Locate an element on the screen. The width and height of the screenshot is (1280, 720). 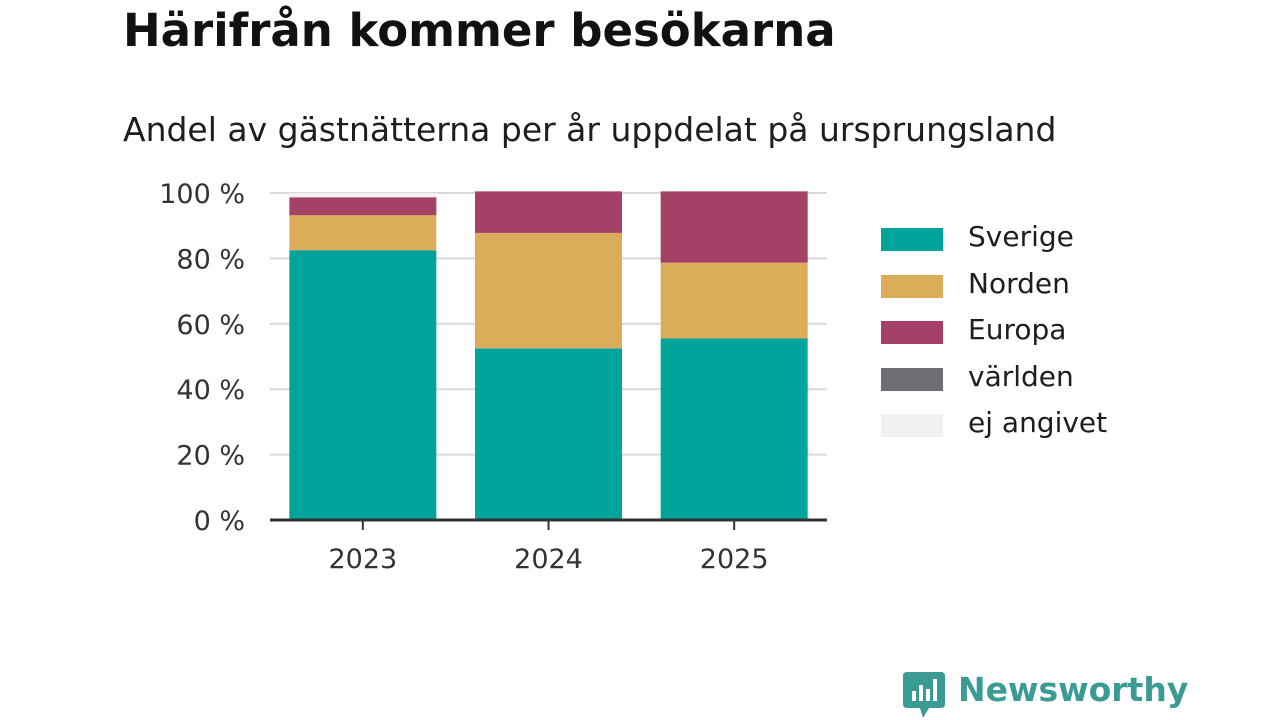
legend-item: Norden is located at coordinates (1040, 286).